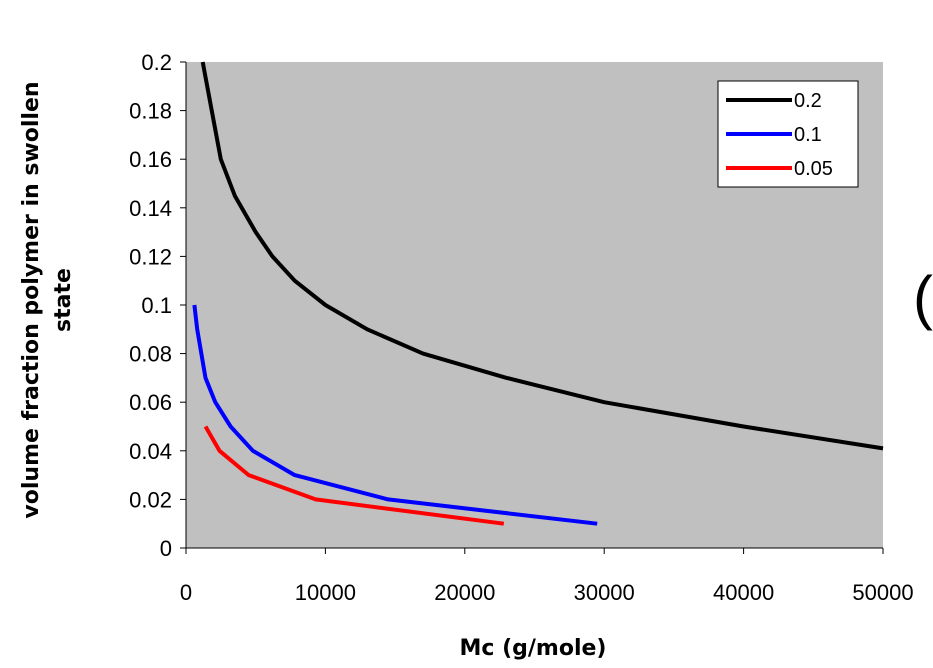 This screenshot has width=933, height=668. Describe the element at coordinates (150, 256) in the screenshot. I see `y-tick-label: 0.12` at that location.